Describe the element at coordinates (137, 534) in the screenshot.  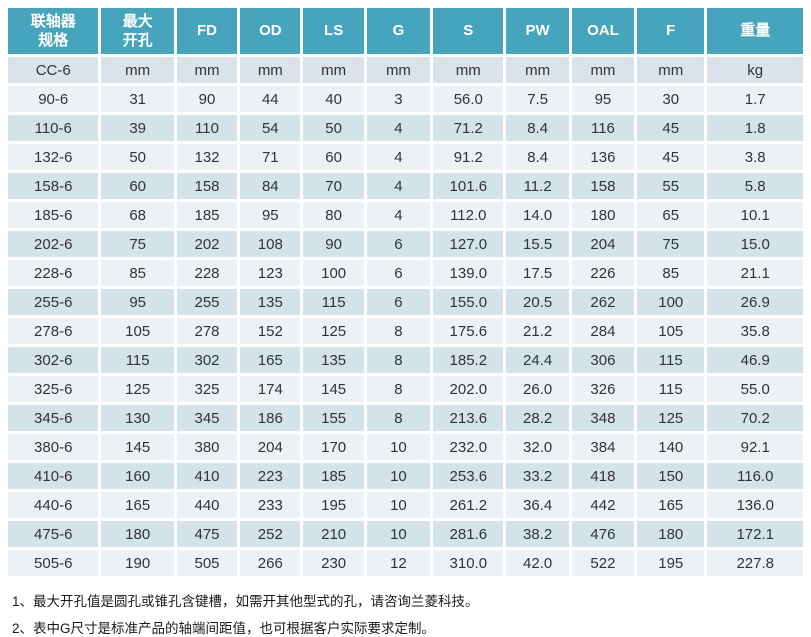
I see `table-cell: 180` at that location.